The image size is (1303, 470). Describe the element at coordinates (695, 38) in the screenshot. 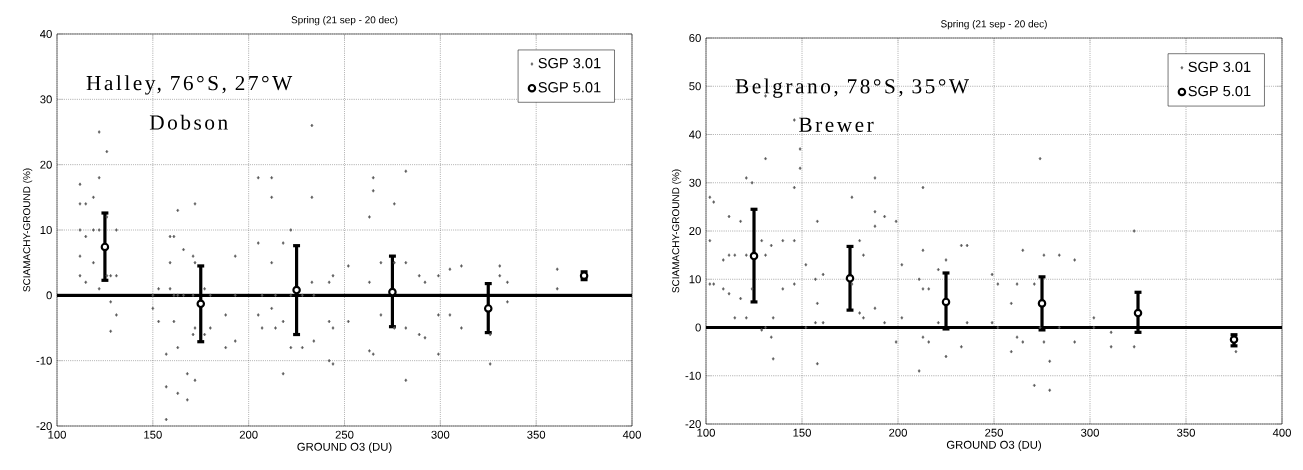

I see `y-tick-label: 60` at that location.